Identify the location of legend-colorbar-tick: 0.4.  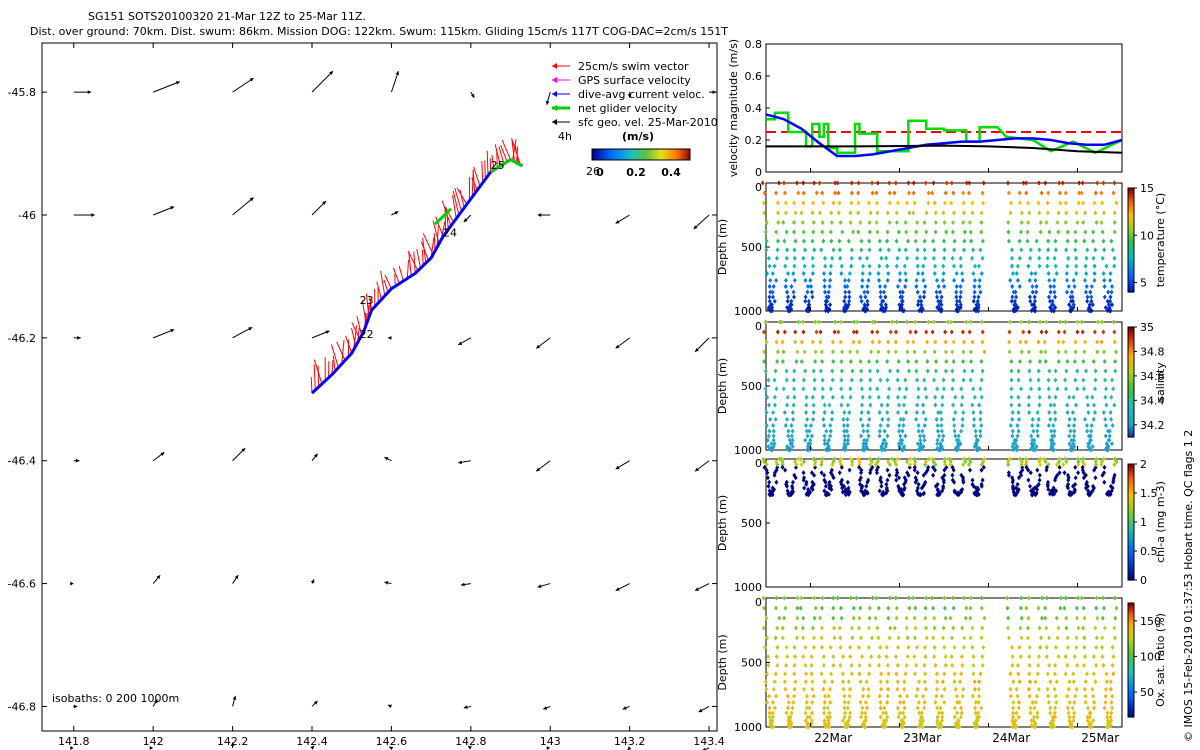
(671, 172).